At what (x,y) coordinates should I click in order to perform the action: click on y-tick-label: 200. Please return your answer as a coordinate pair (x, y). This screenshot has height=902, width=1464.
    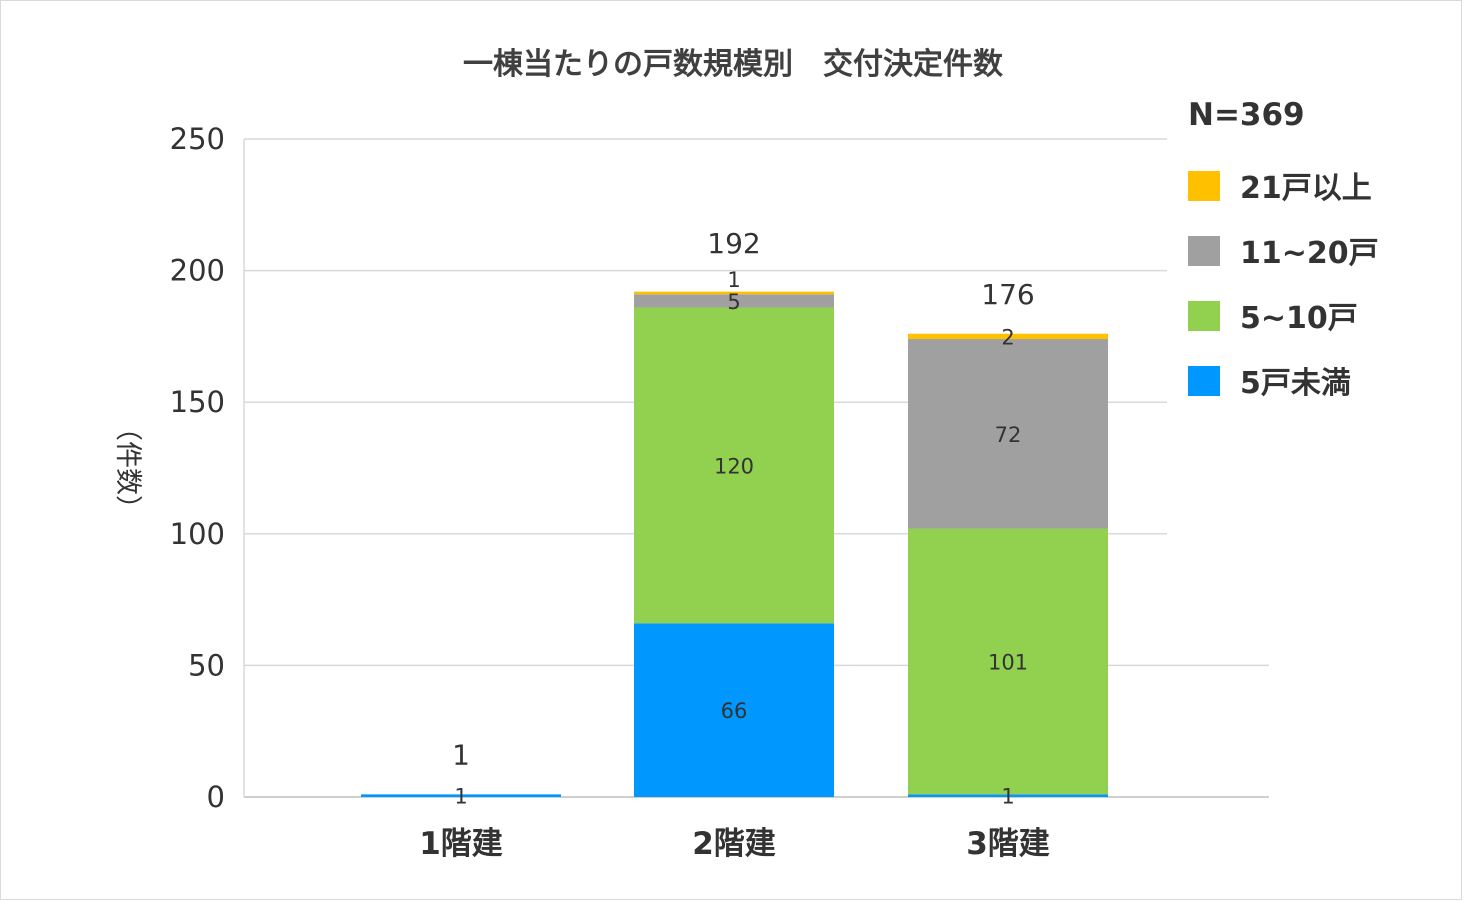
    Looking at the image, I should click on (197, 271).